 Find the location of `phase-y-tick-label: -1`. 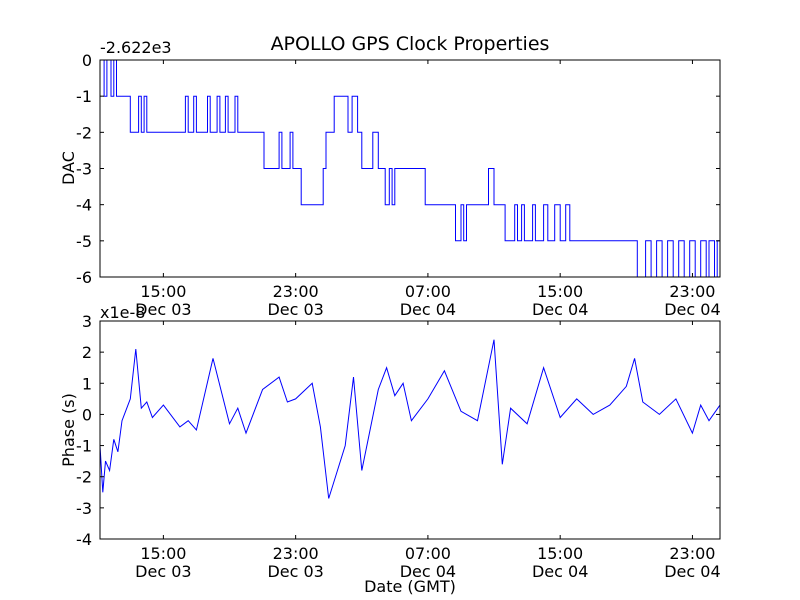

phase-y-tick-label: -1 is located at coordinates (84, 446).